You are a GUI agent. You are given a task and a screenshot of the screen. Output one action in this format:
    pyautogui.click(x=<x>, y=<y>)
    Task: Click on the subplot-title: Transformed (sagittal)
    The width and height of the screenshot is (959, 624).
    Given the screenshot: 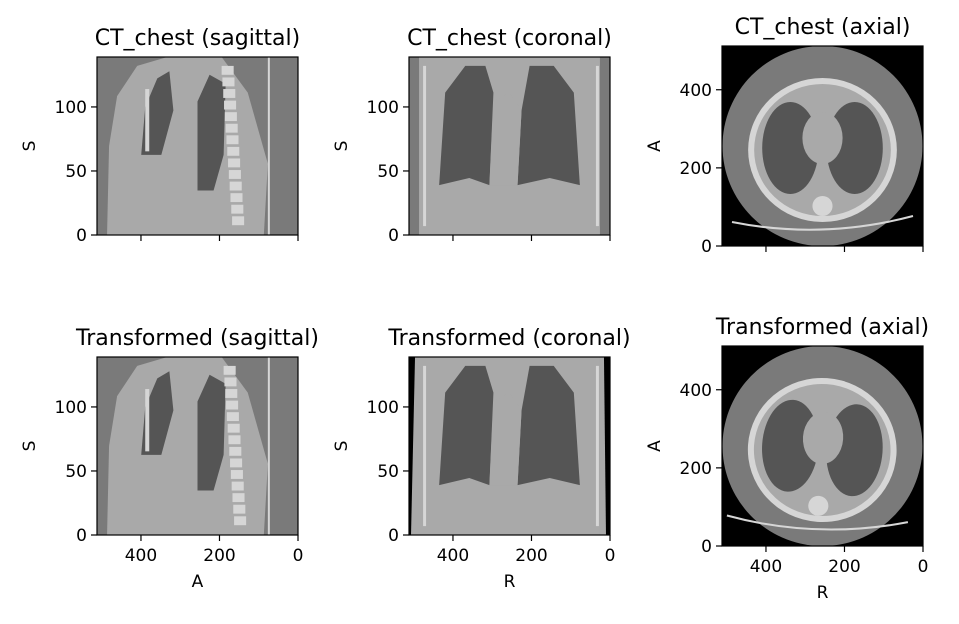 What is the action you would take?
    pyautogui.click(x=197, y=338)
    